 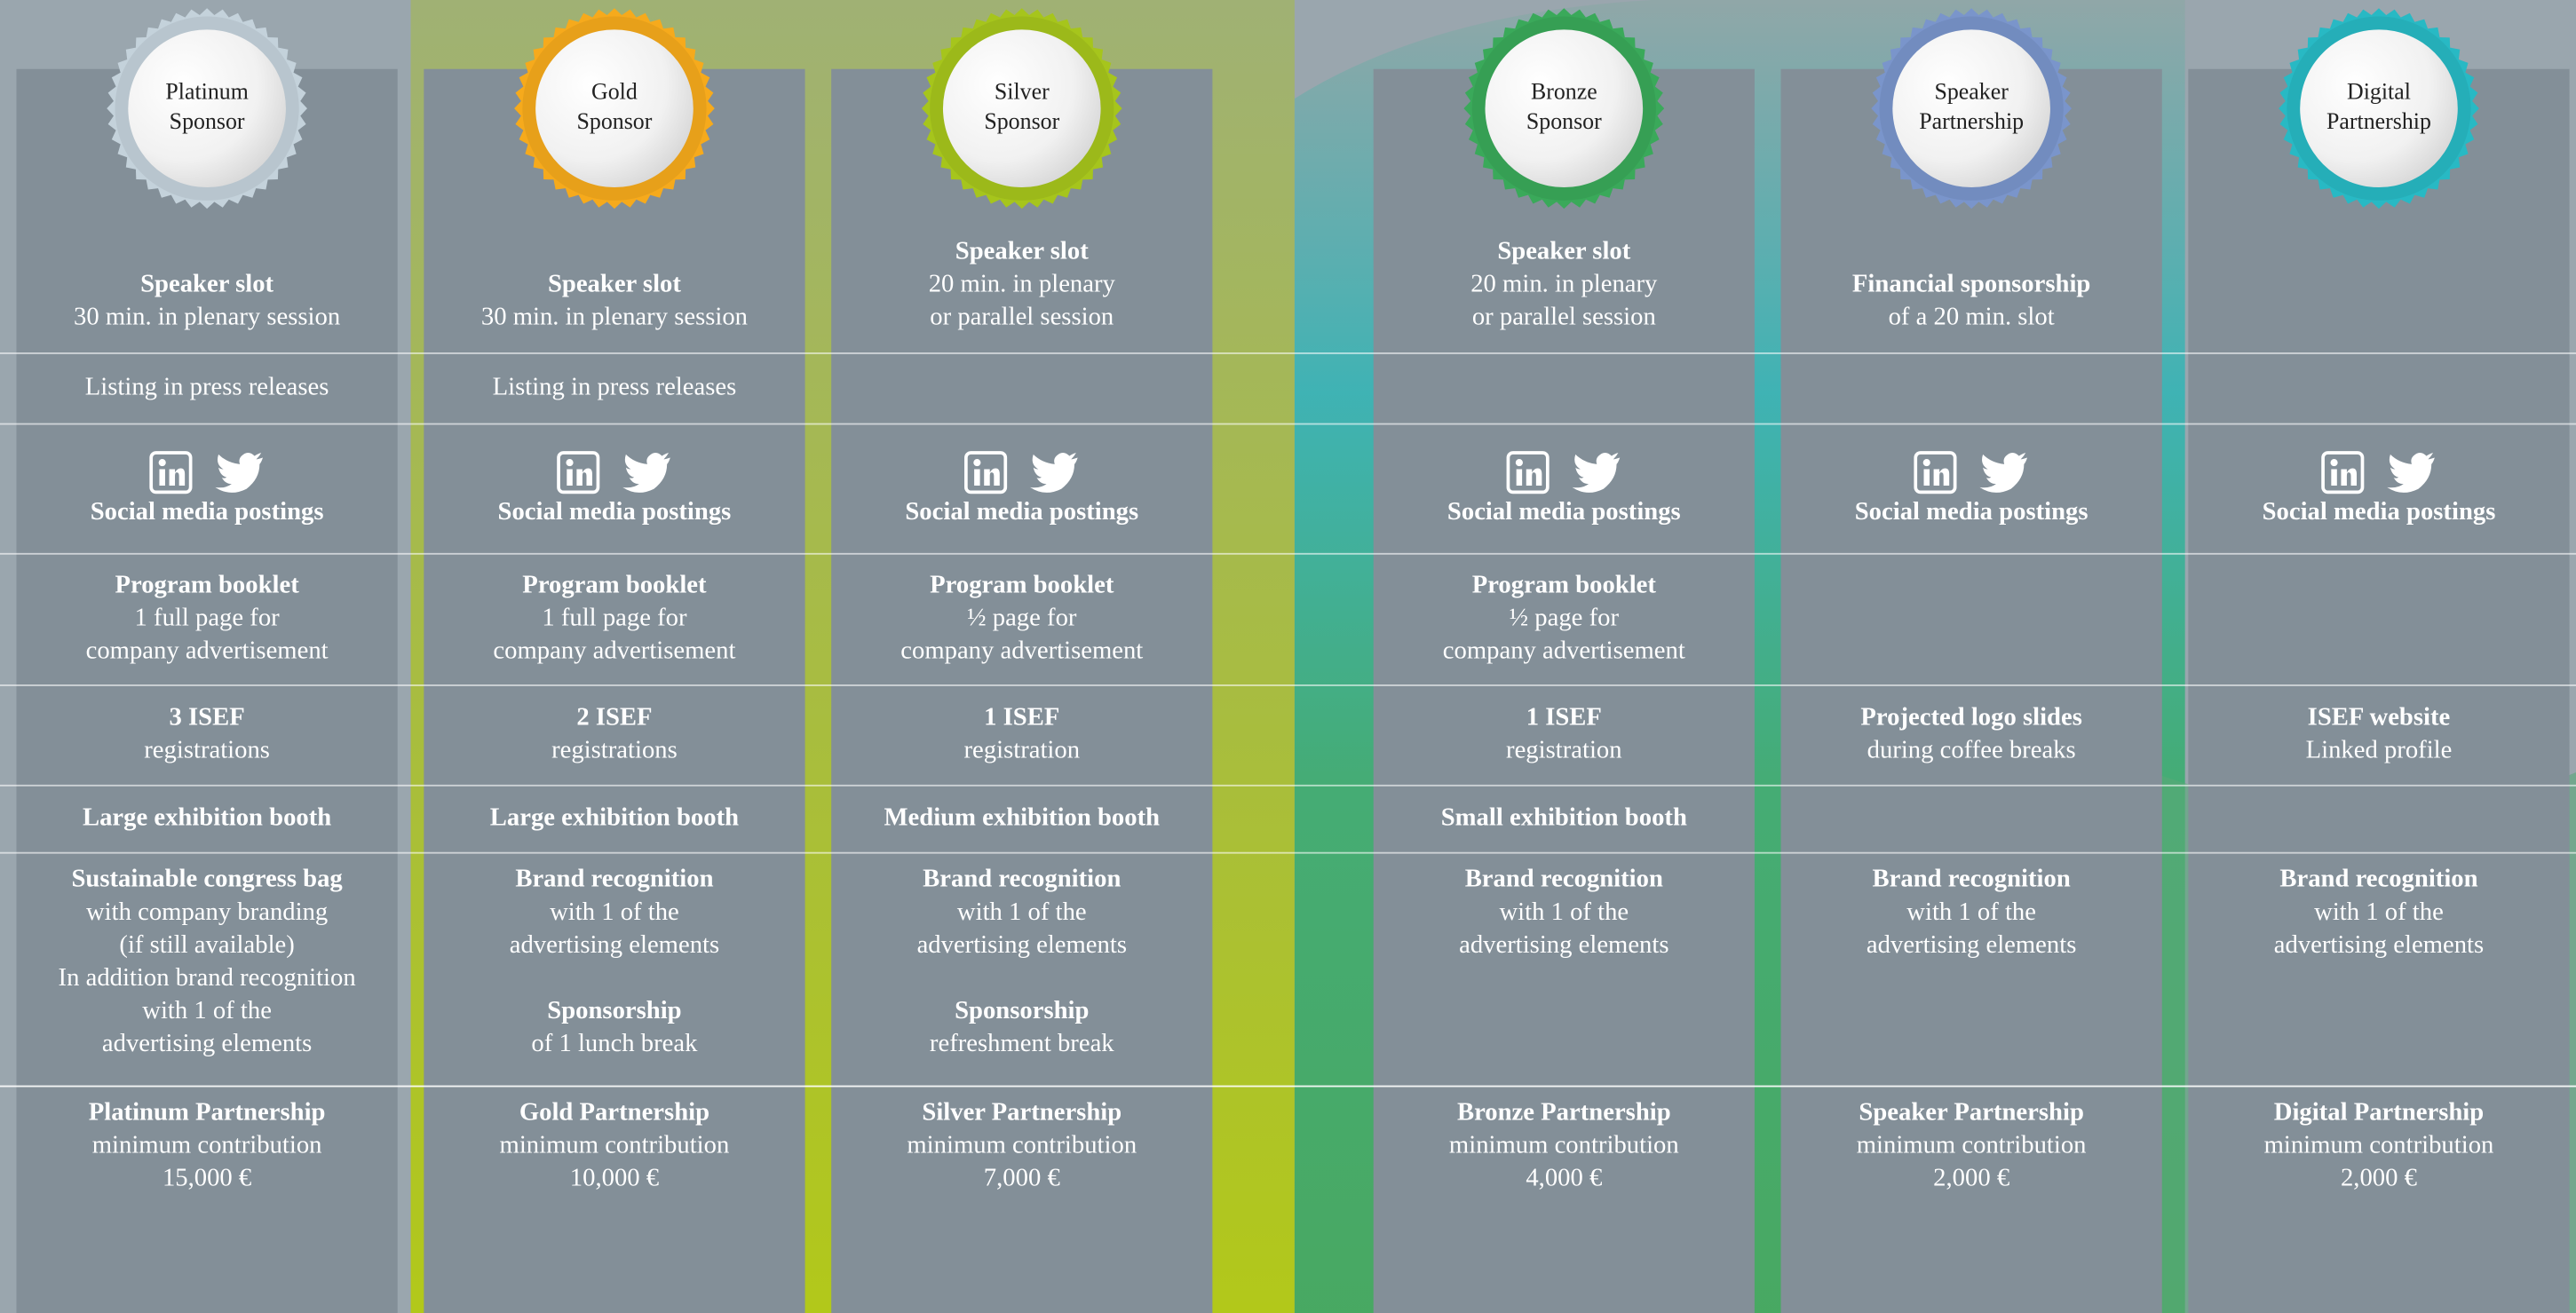 I want to click on badge-label: Speaker, so click(x=1972, y=91).